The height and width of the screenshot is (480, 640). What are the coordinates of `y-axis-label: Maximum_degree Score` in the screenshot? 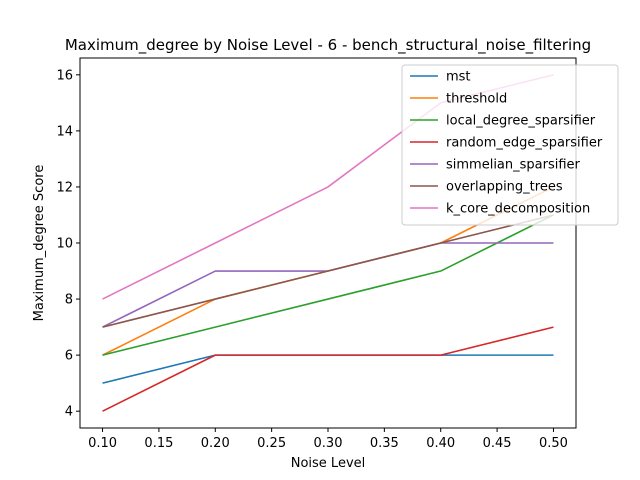 It's located at (39, 243).